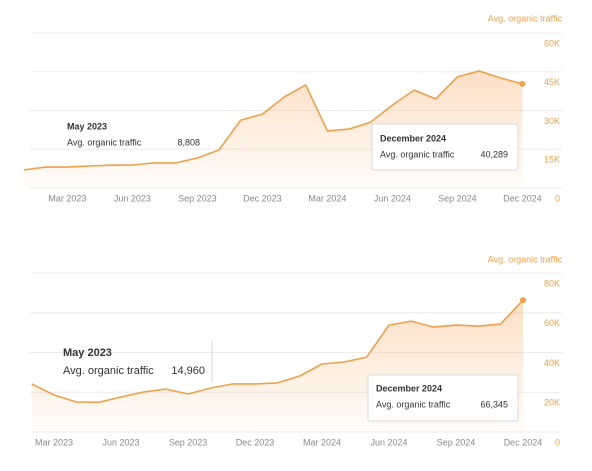  I want to click on y-tick-label: 40K, so click(552, 363).